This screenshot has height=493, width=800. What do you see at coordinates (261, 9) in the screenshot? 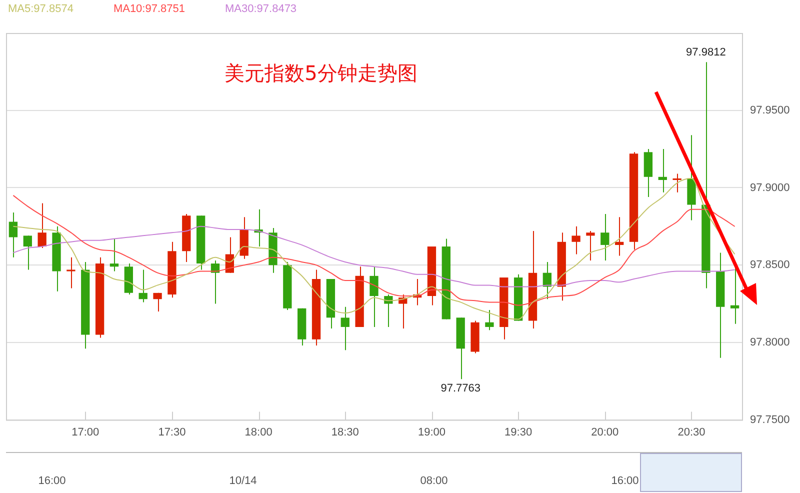
I see `text: MA30:97.8473` at bounding box center [261, 9].